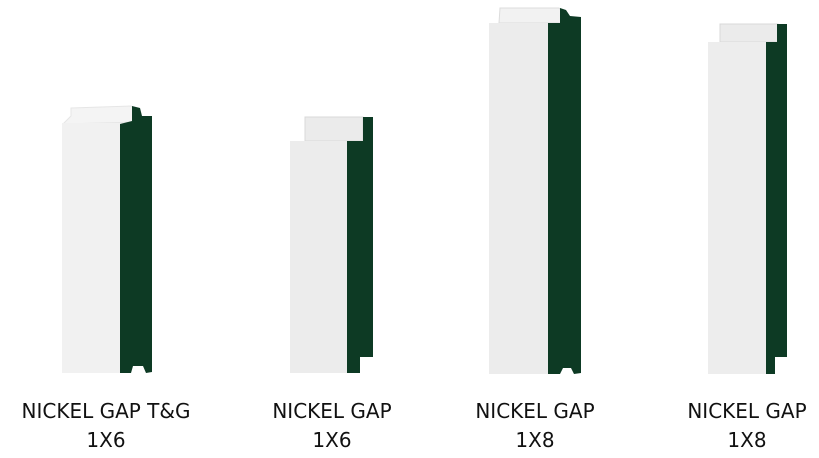 This screenshot has height=458, width=819. What do you see at coordinates (106, 440) in the screenshot?
I see `label-profile-1-size: 1X6` at bounding box center [106, 440].